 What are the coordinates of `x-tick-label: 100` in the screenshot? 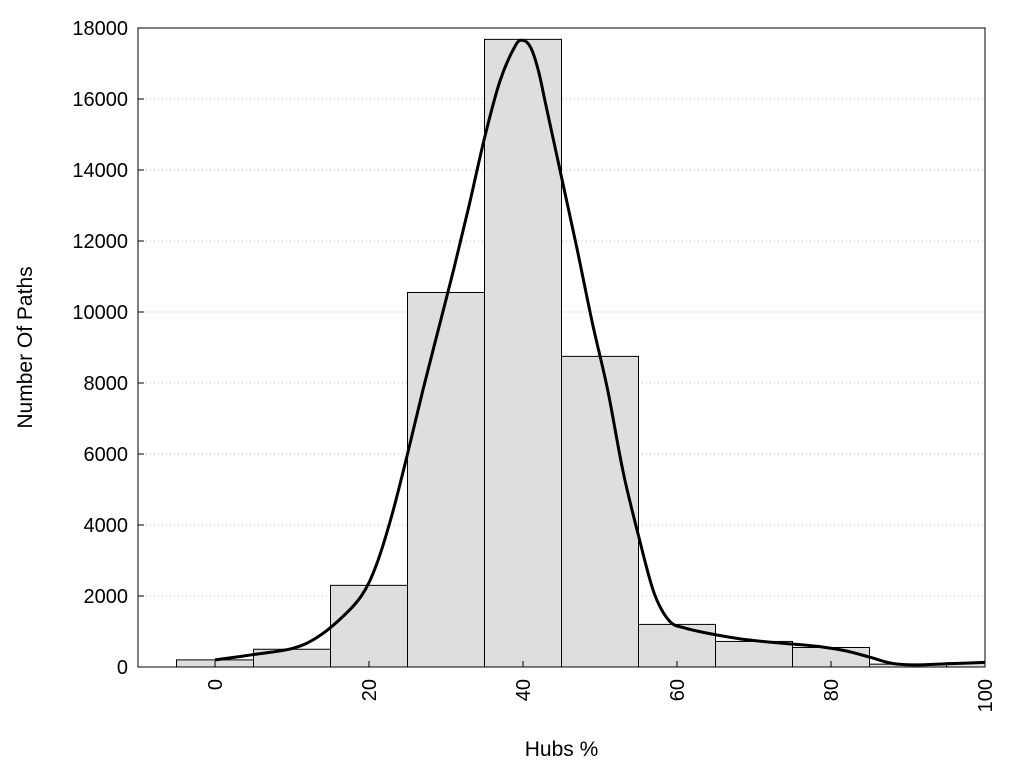 It's located at (986, 695).